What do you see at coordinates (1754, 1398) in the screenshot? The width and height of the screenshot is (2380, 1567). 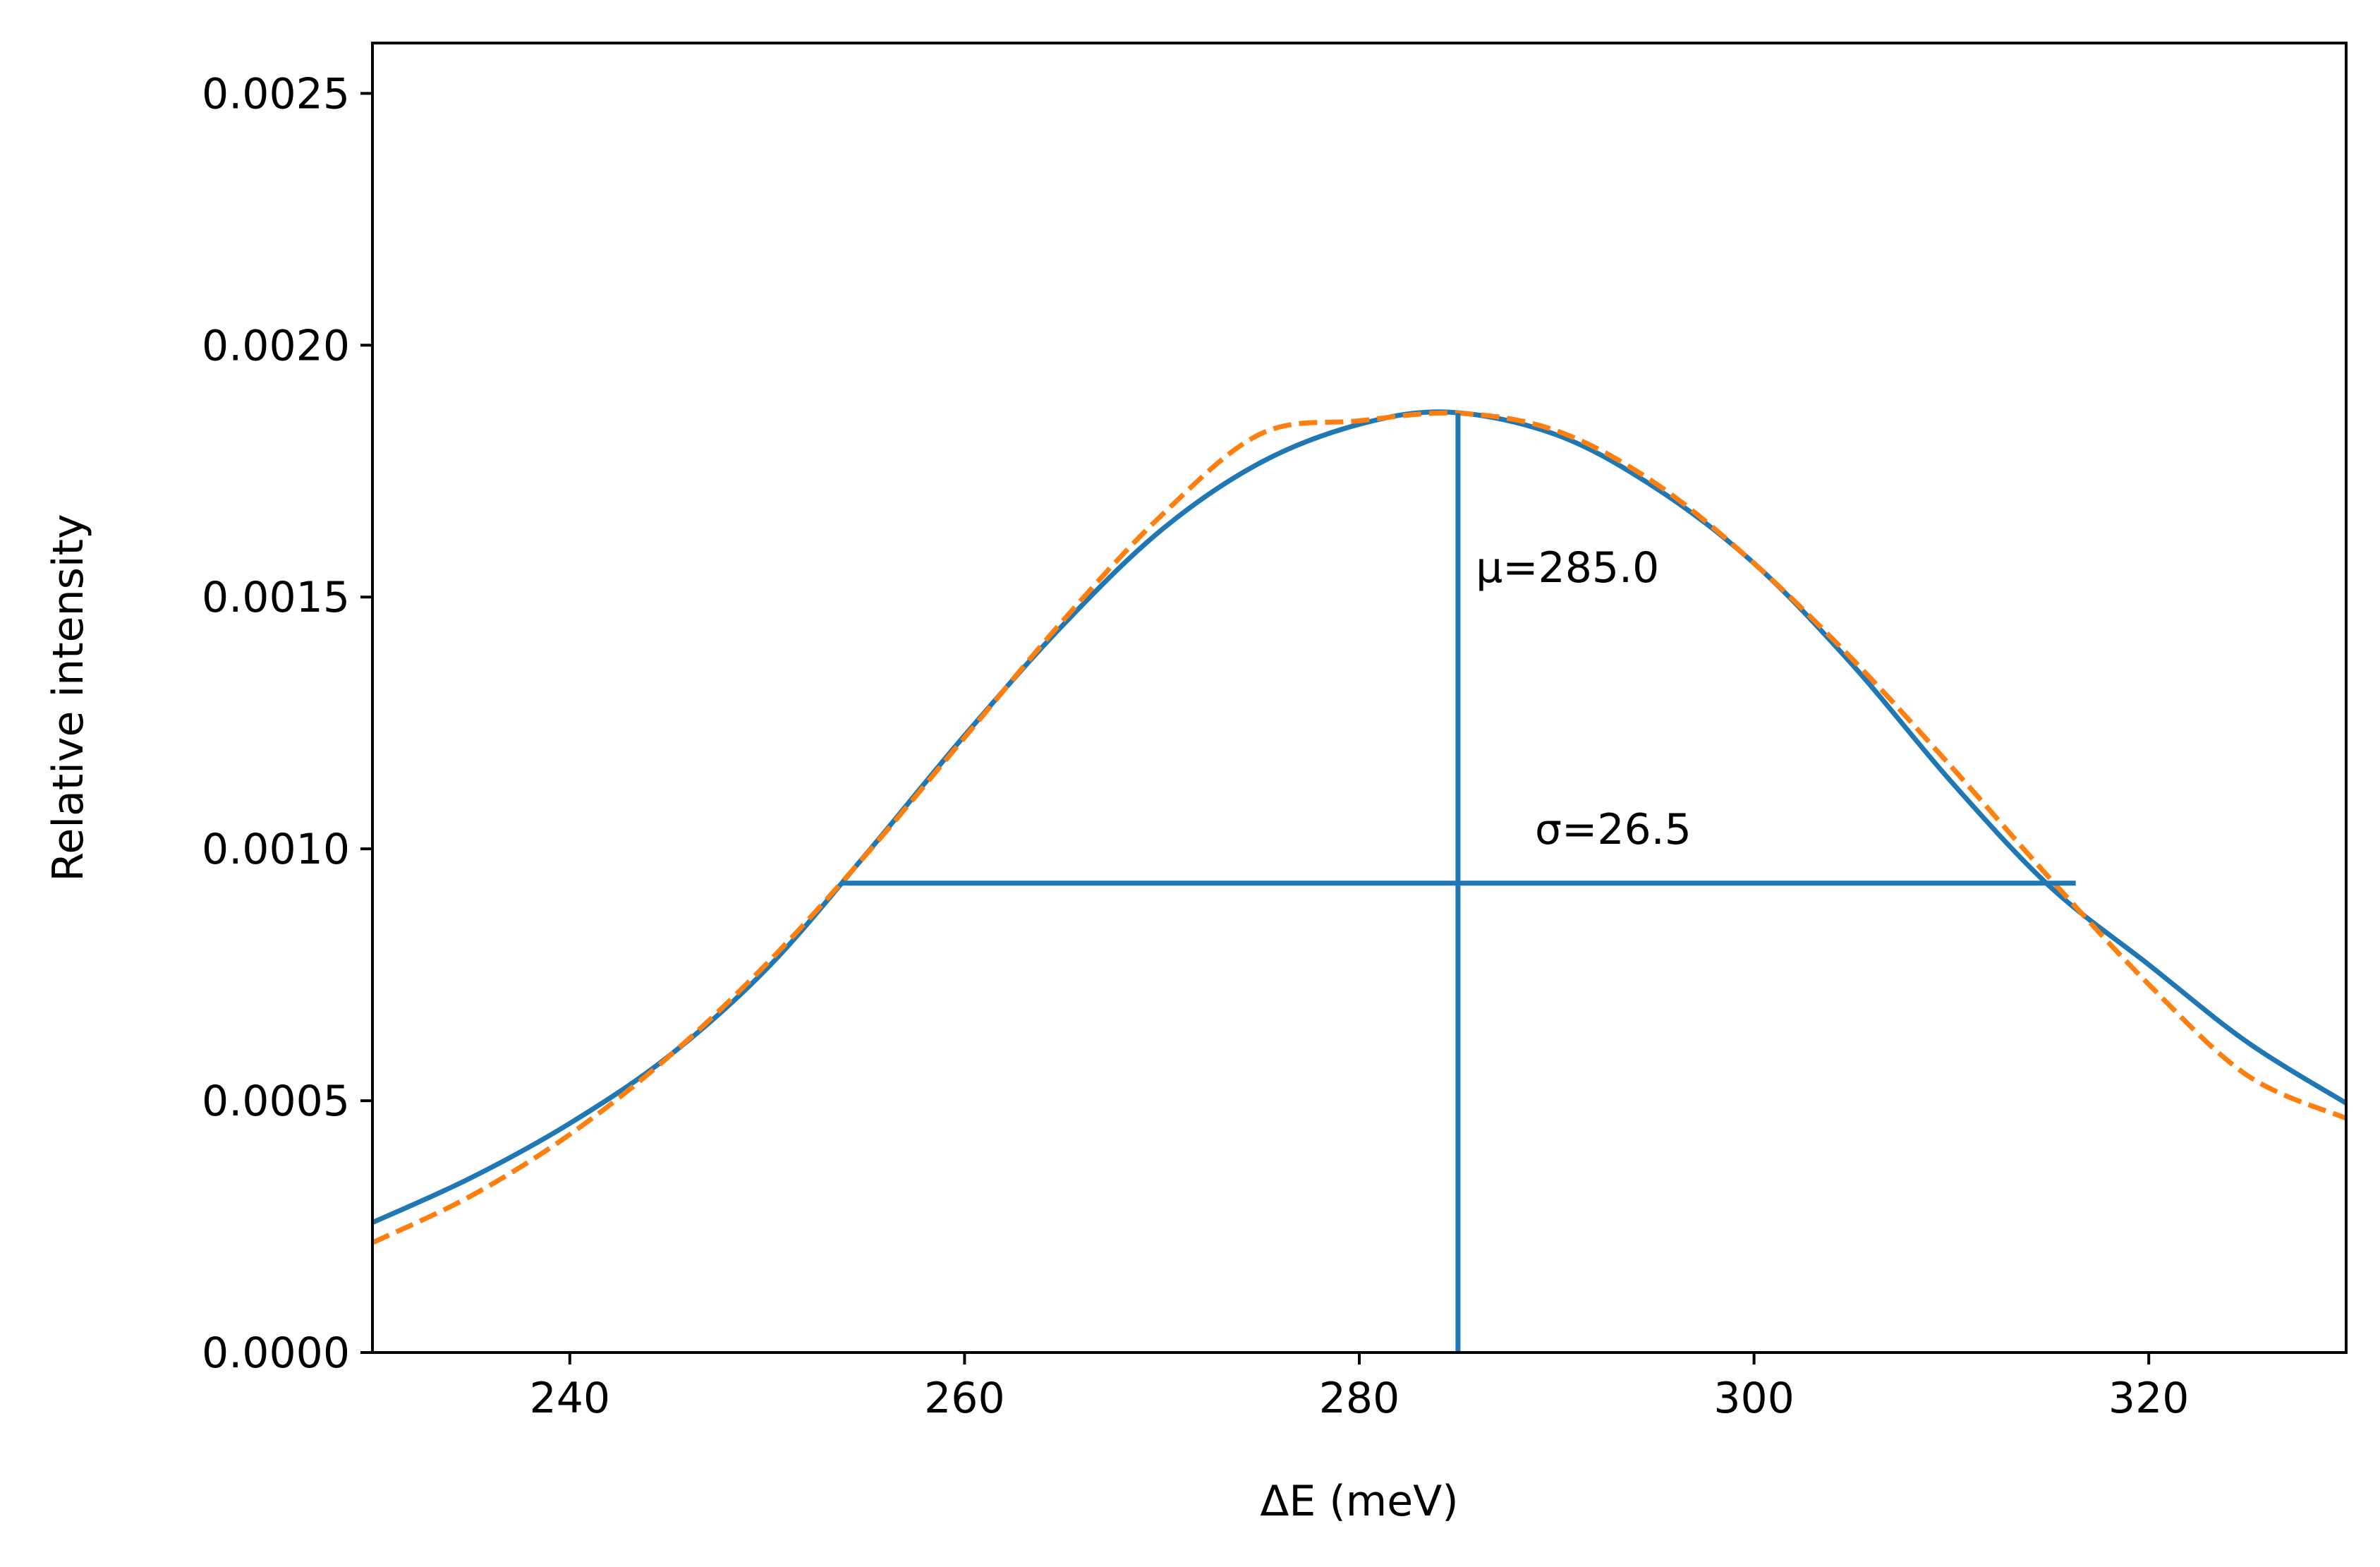 I see `x-tick-label: 300` at bounding box center [1754, 1398].